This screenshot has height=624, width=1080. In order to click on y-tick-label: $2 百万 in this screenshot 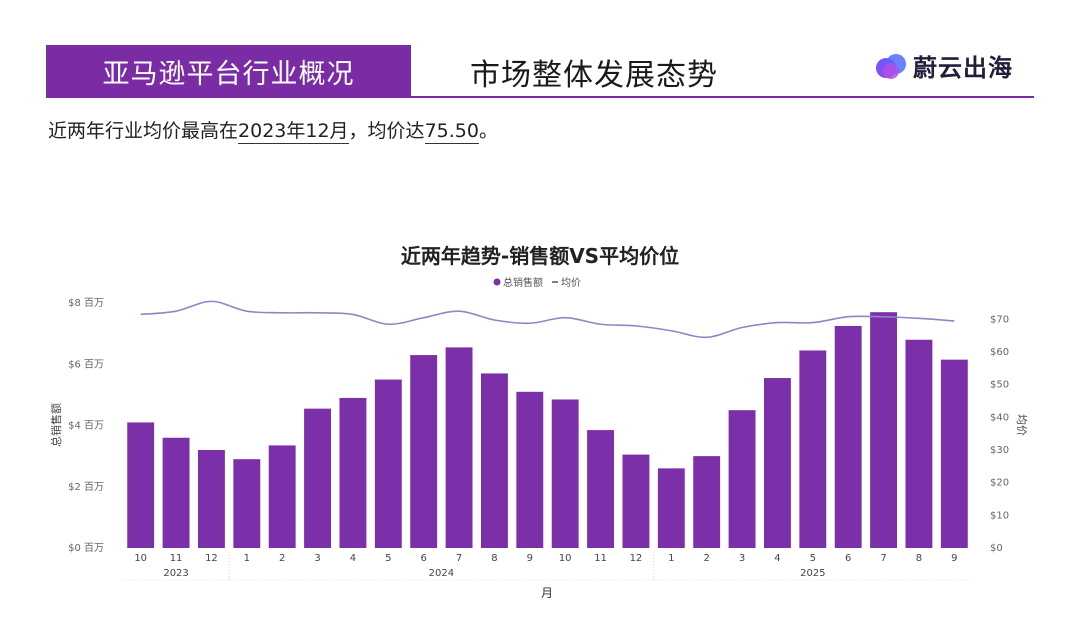, I will do `click(86, 487)`.